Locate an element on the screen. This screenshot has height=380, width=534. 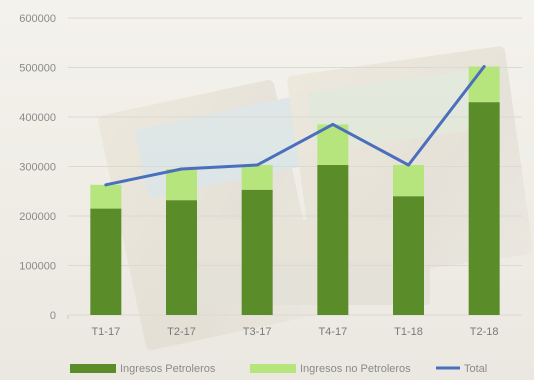
legend-label-ingresos-petroleros: Ingresos Petroleros is located at coordinates (168, 369).